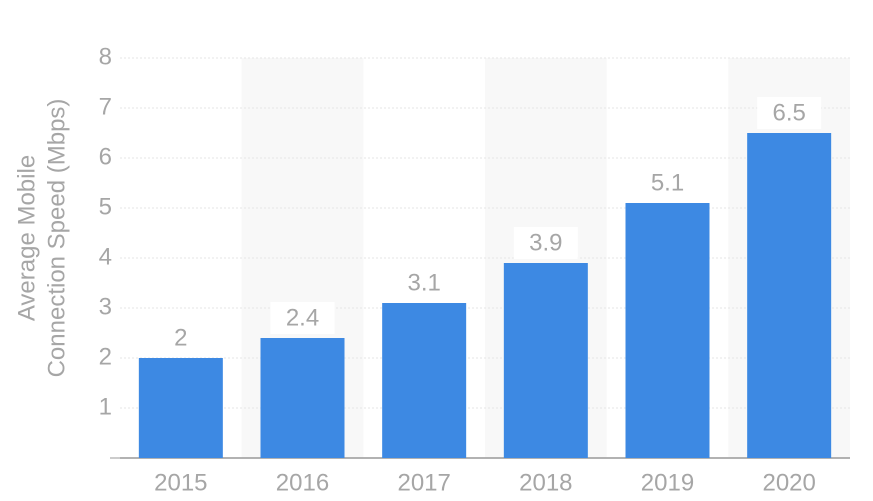 Image resolution: width=873 pixels, height=501 pixels. Describe the element at coordinates (788, 482) in the screenshot. I see `x-tick-label: 2020` at that location.